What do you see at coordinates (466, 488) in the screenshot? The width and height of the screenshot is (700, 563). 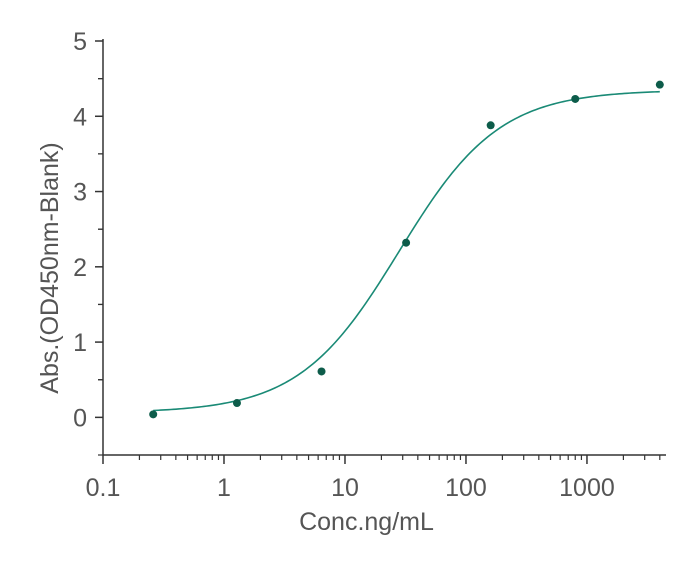 I see `x-tick-label: 100` at bounding box center [466, 488].